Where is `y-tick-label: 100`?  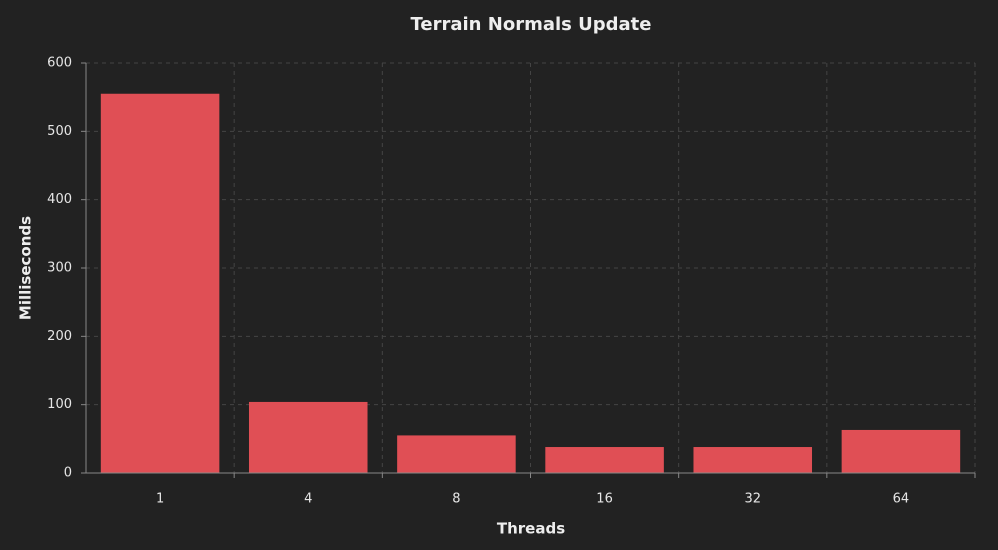 y-tick-label: 100 is located at coordinates (59, 404).